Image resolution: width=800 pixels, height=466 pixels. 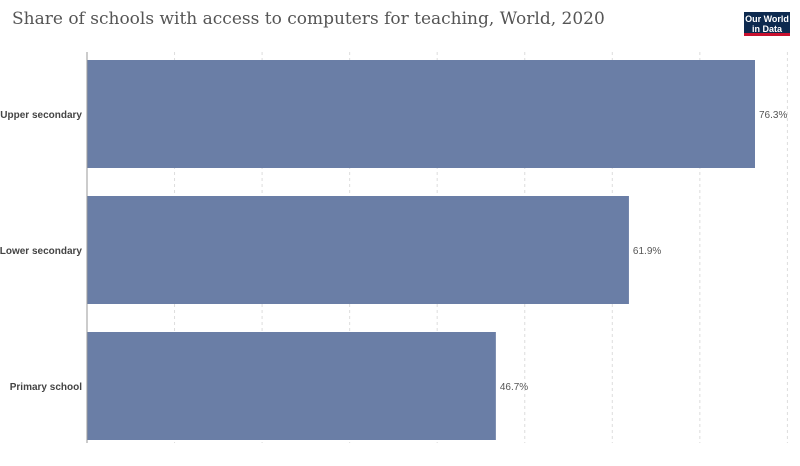 What do you see at coordinates (514, 387) in the screenshot?
I see `value-label: 46.7%` at bounding box center [514, 387].